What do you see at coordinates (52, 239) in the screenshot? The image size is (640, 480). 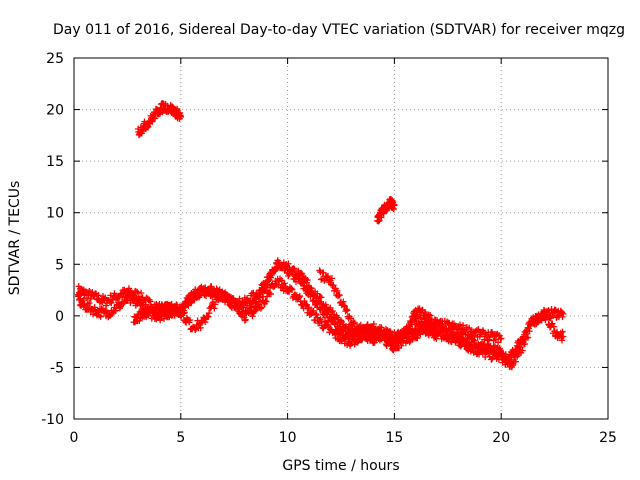 I see `y-tick-labels: -10 -5 0 5 10 15 20 25` at bounding box center [52, 239].